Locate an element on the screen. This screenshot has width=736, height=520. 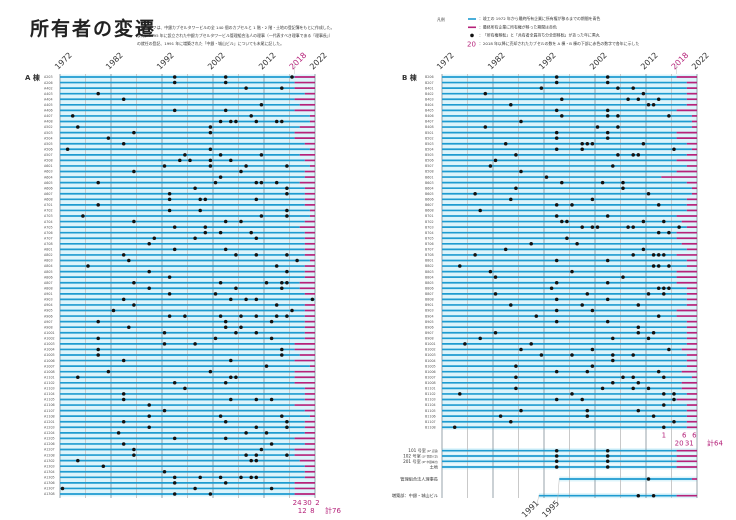
unit-label: A508 is located at coordinates (48, 161).